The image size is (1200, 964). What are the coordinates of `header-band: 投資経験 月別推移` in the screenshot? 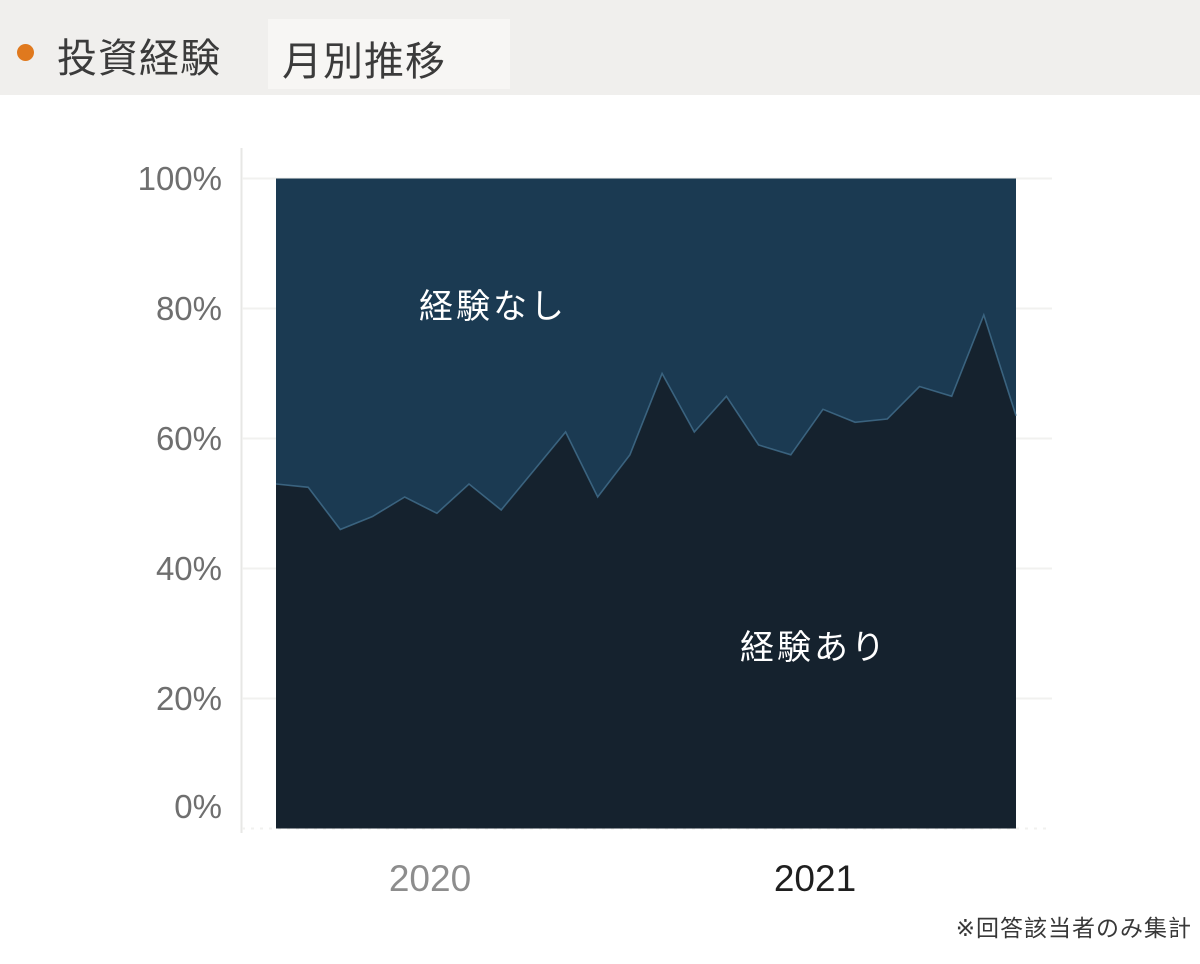 It's located at (600, 47).